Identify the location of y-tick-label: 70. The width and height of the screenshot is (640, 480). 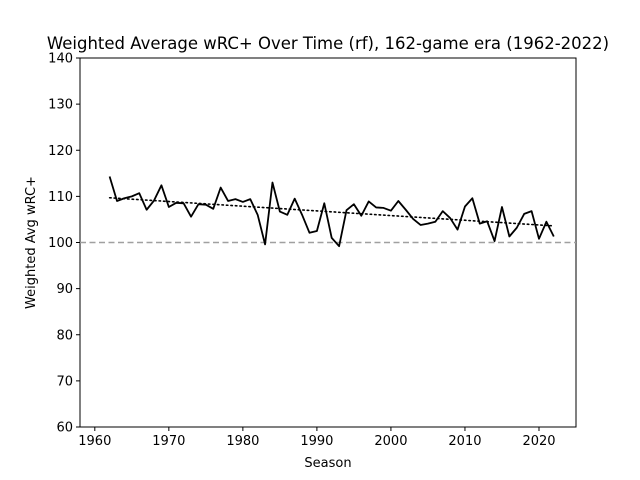
(64, 381).